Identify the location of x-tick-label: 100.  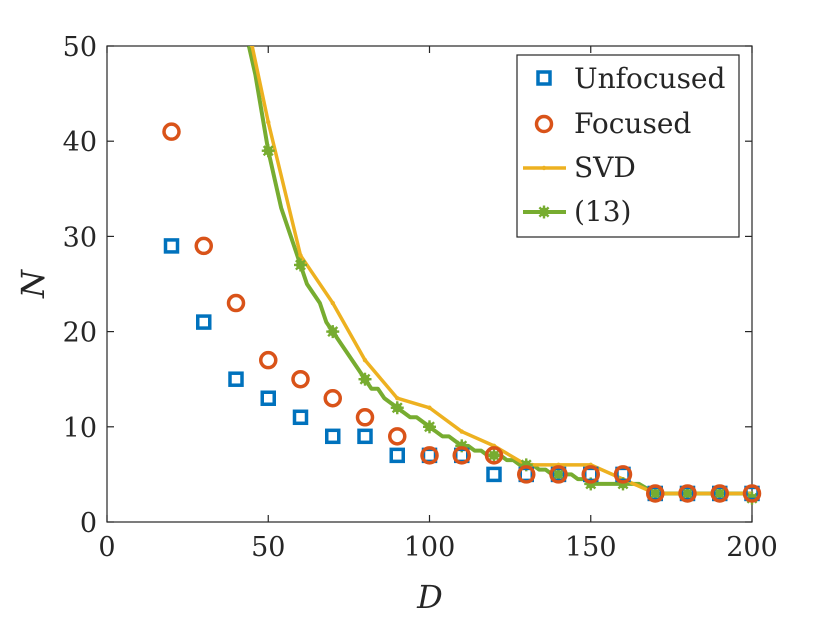
(430, 547).